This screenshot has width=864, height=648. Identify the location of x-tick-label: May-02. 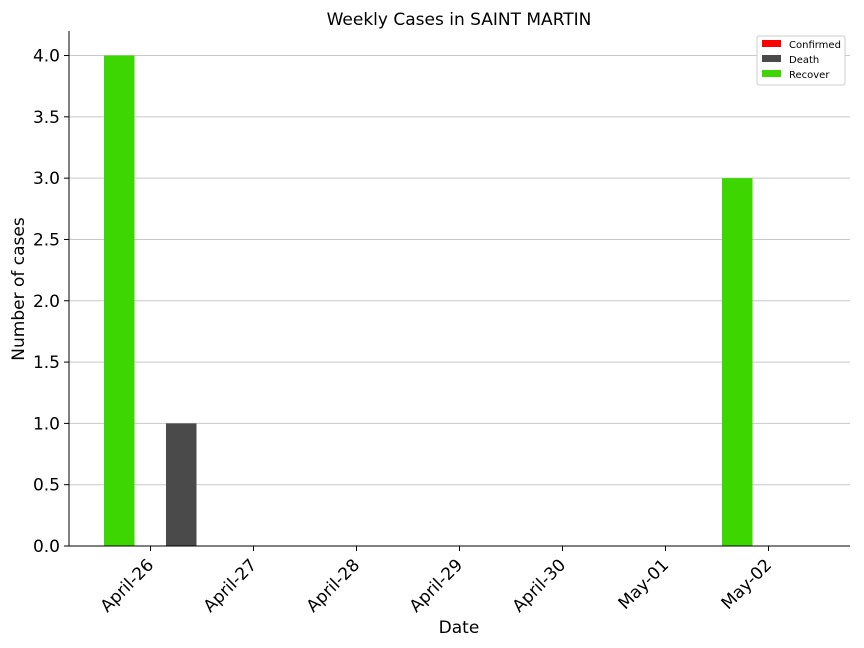
(747, 584).